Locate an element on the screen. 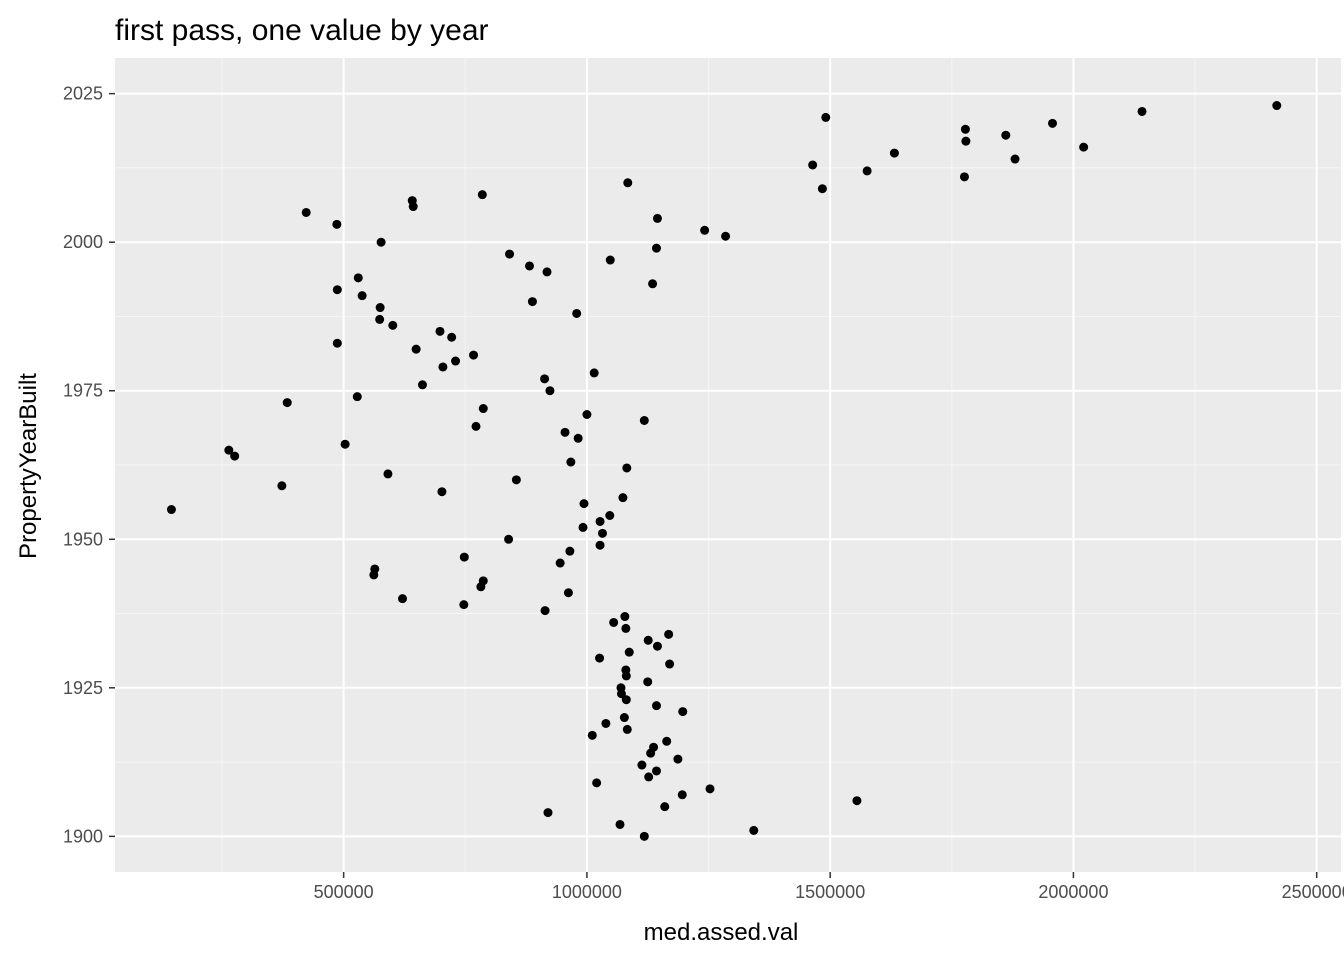  y-axis-title: PropertyYearBuilt is located at coordinates (28, 466).